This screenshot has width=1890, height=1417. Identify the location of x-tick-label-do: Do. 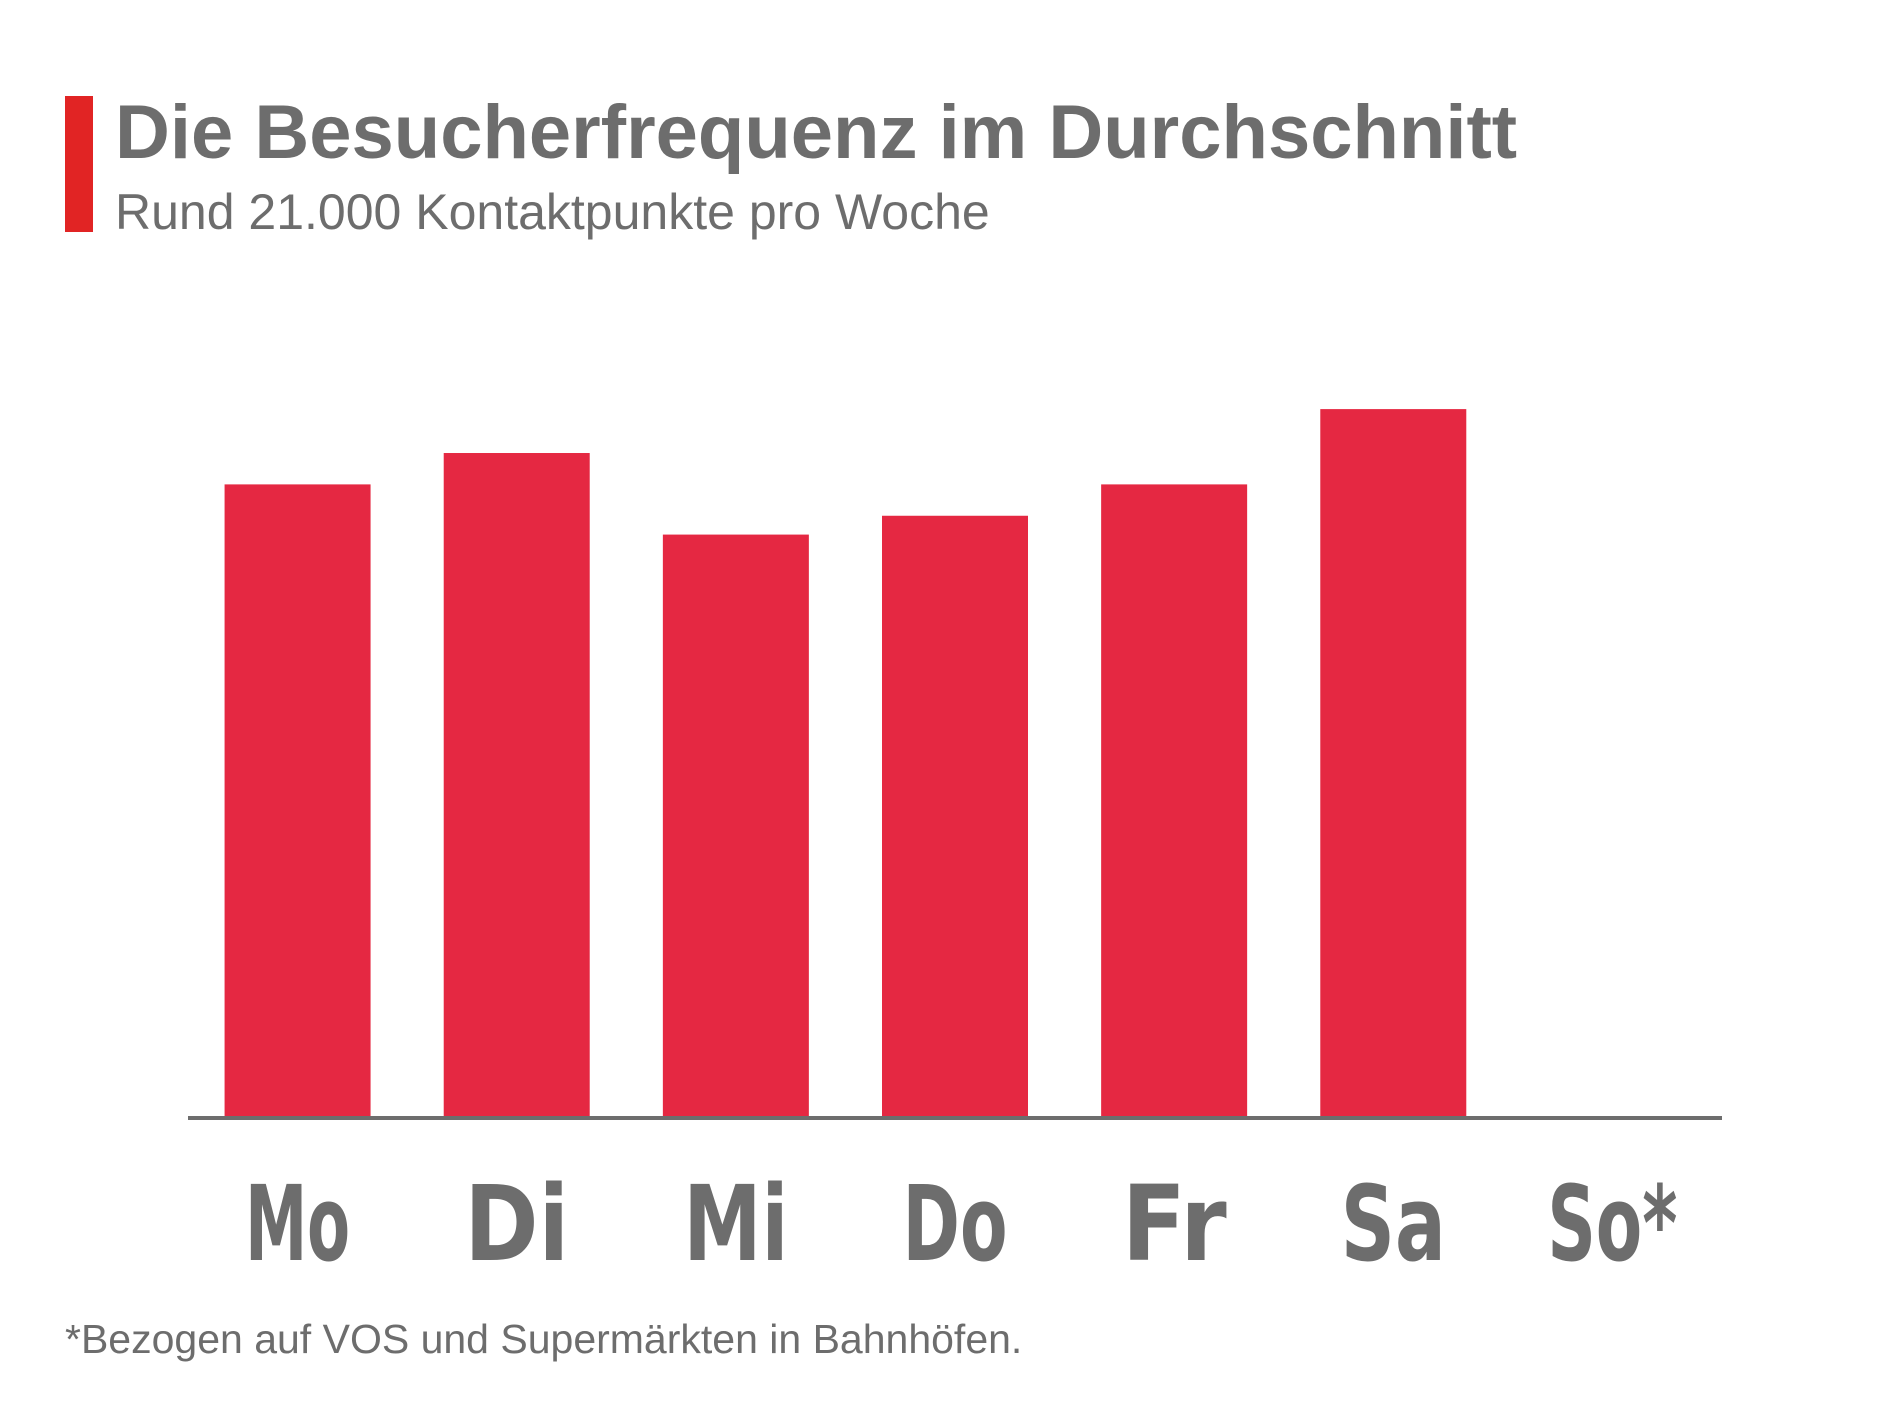
(955, 1224).